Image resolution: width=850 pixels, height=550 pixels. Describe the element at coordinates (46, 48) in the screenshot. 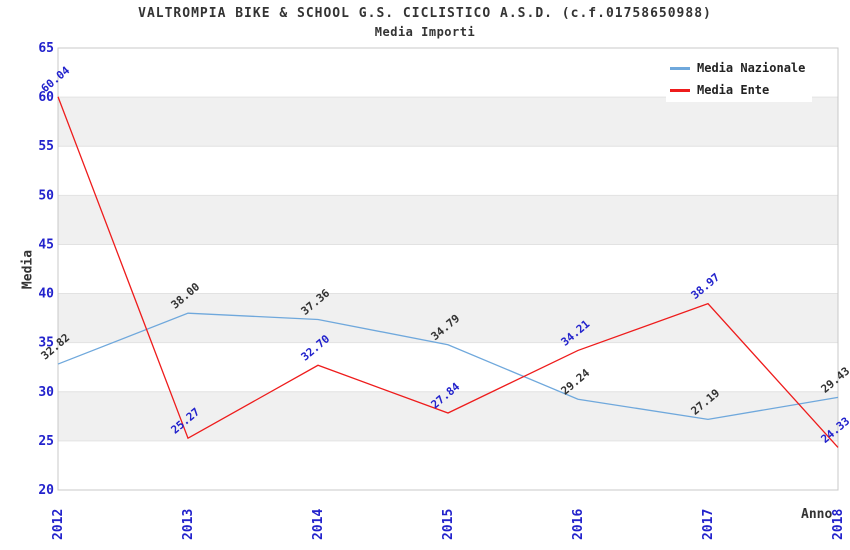

I see `y-tick-label: 65` at that location.